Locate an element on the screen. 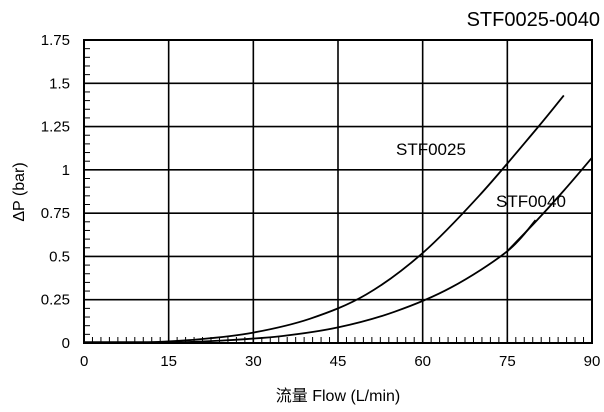 The image size is (604, 412). y-tick-label: 1.25 is located at coordinates (55, 127).